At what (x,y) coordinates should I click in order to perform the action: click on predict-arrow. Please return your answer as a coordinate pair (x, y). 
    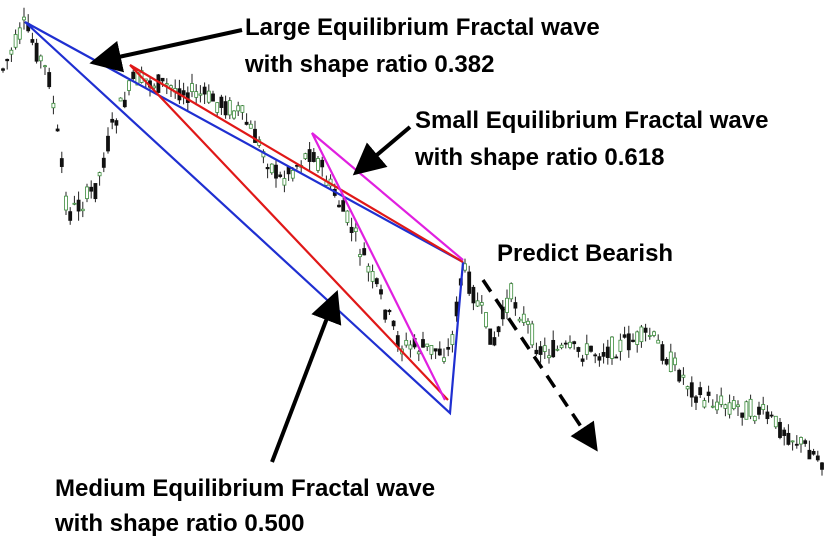
    Looking at the image, I should click on (539, 365).